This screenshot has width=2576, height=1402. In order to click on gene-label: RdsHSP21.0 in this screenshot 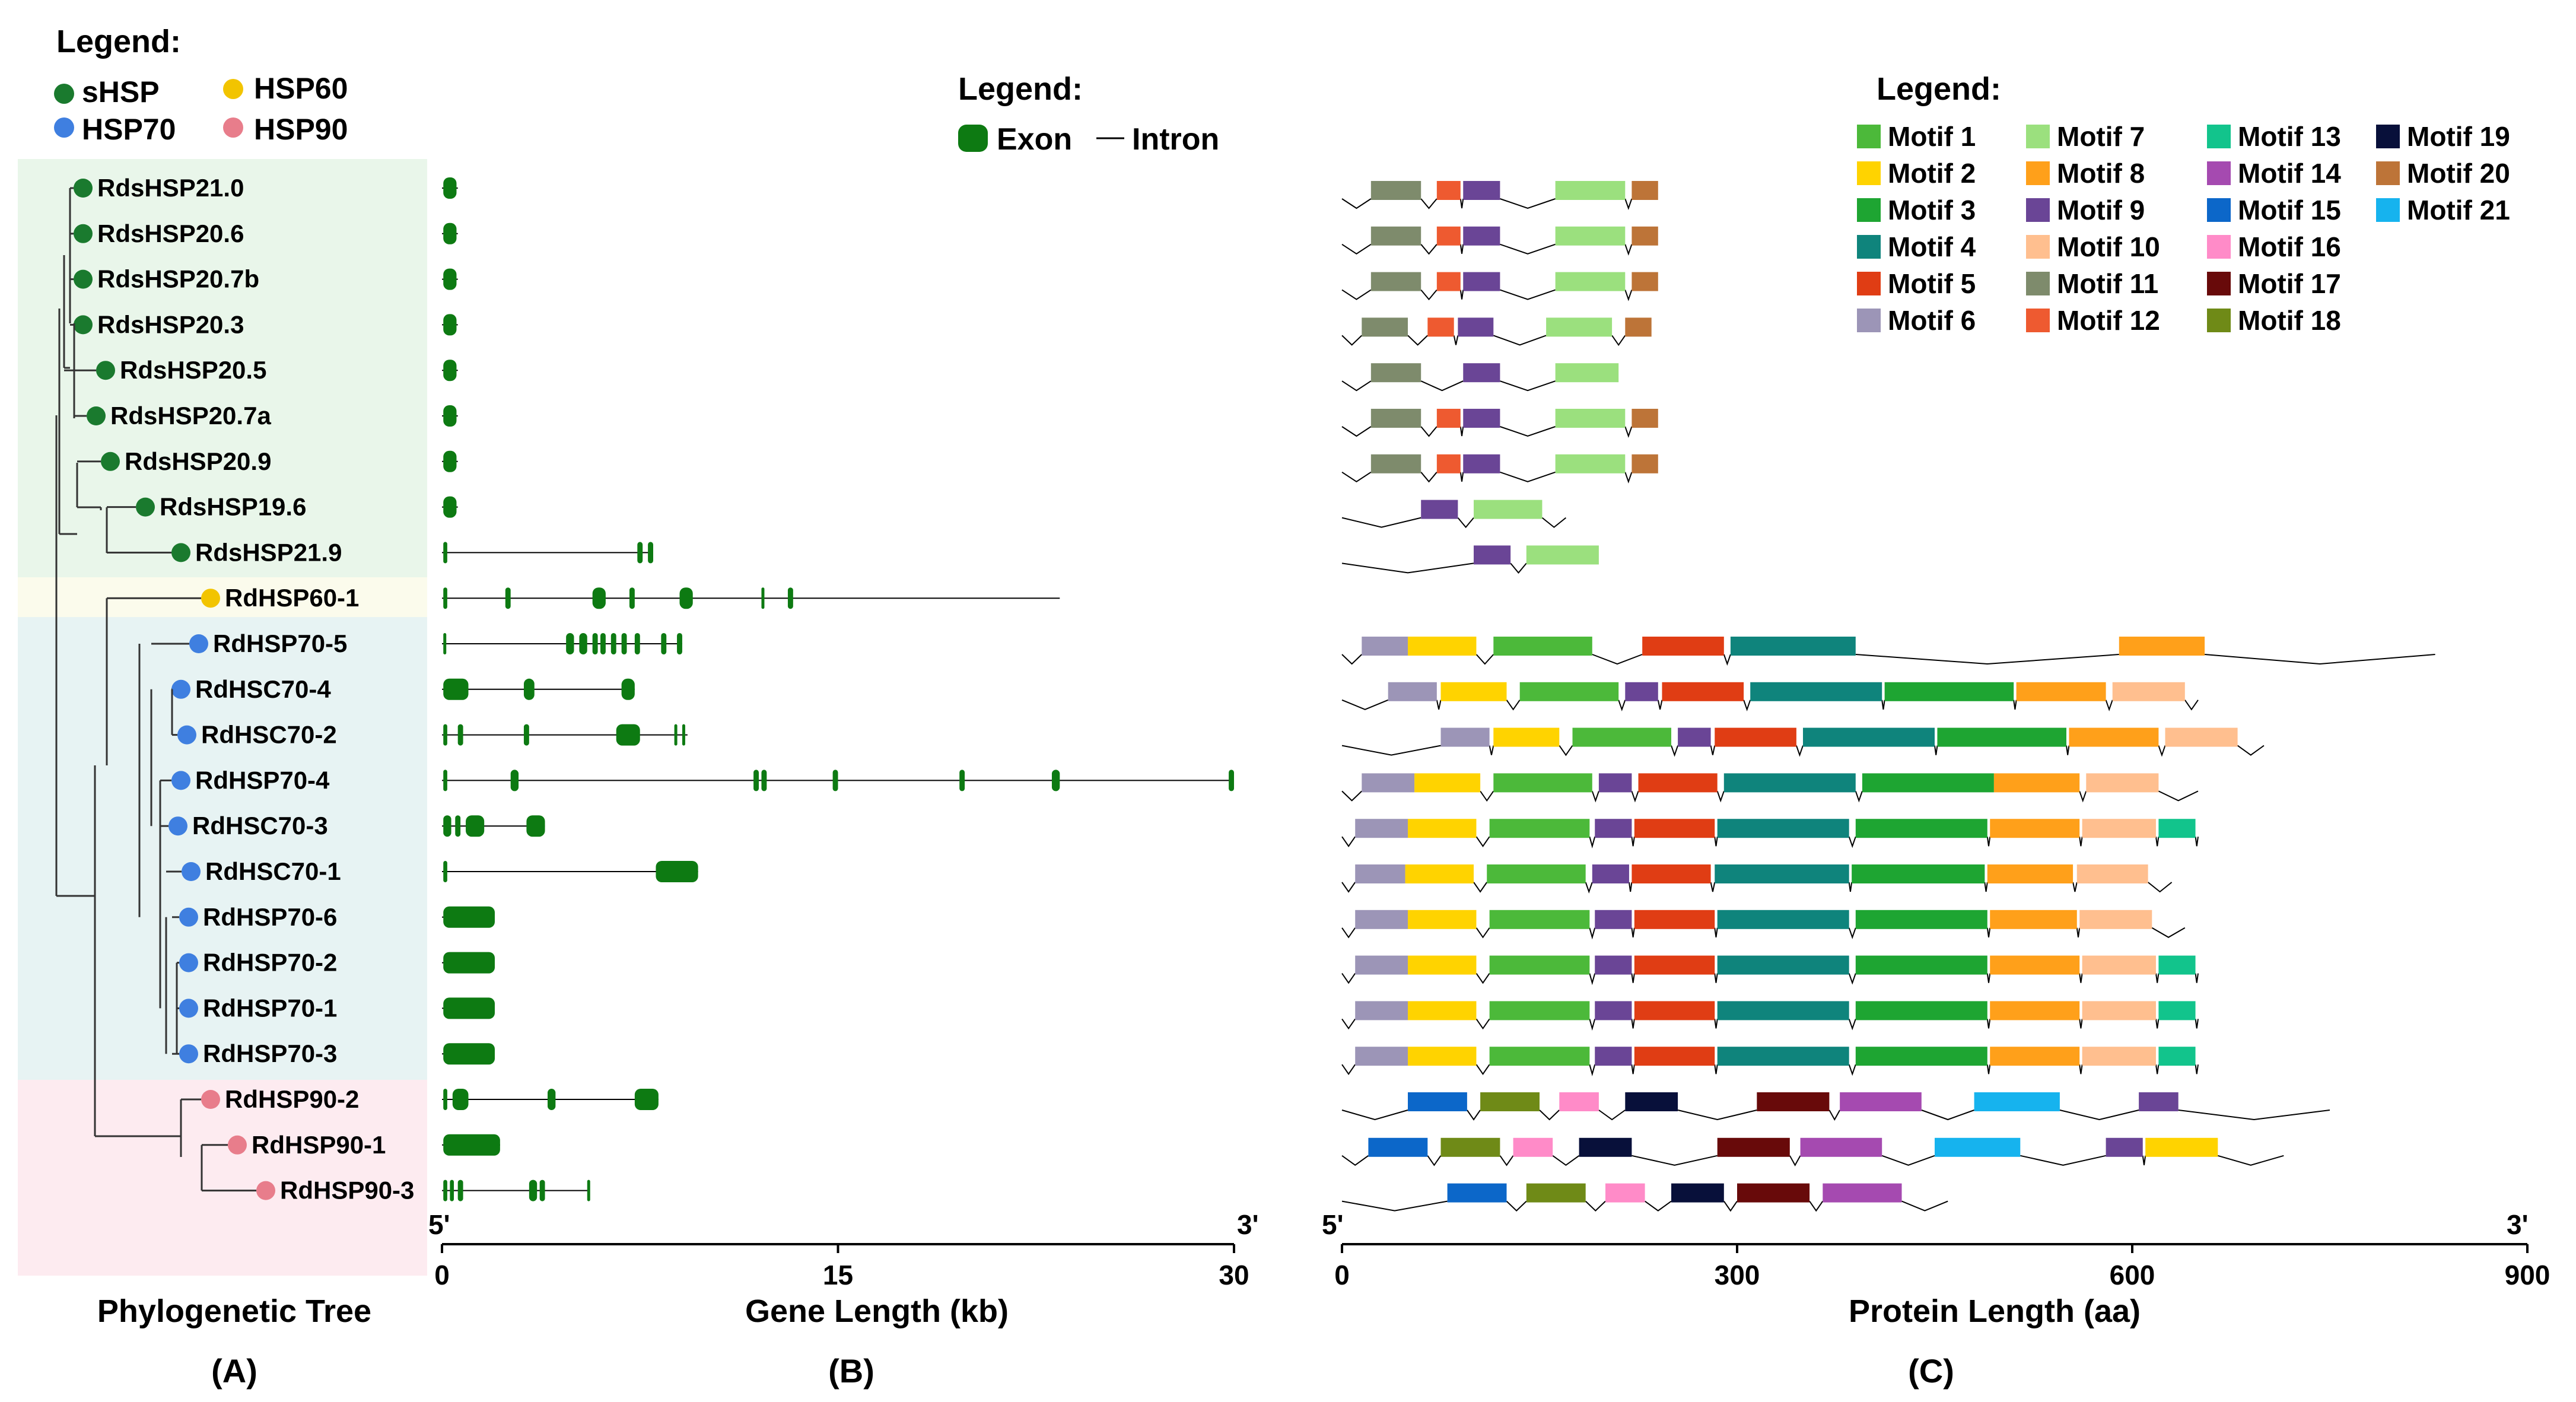, I will do `click(170, 188)`.